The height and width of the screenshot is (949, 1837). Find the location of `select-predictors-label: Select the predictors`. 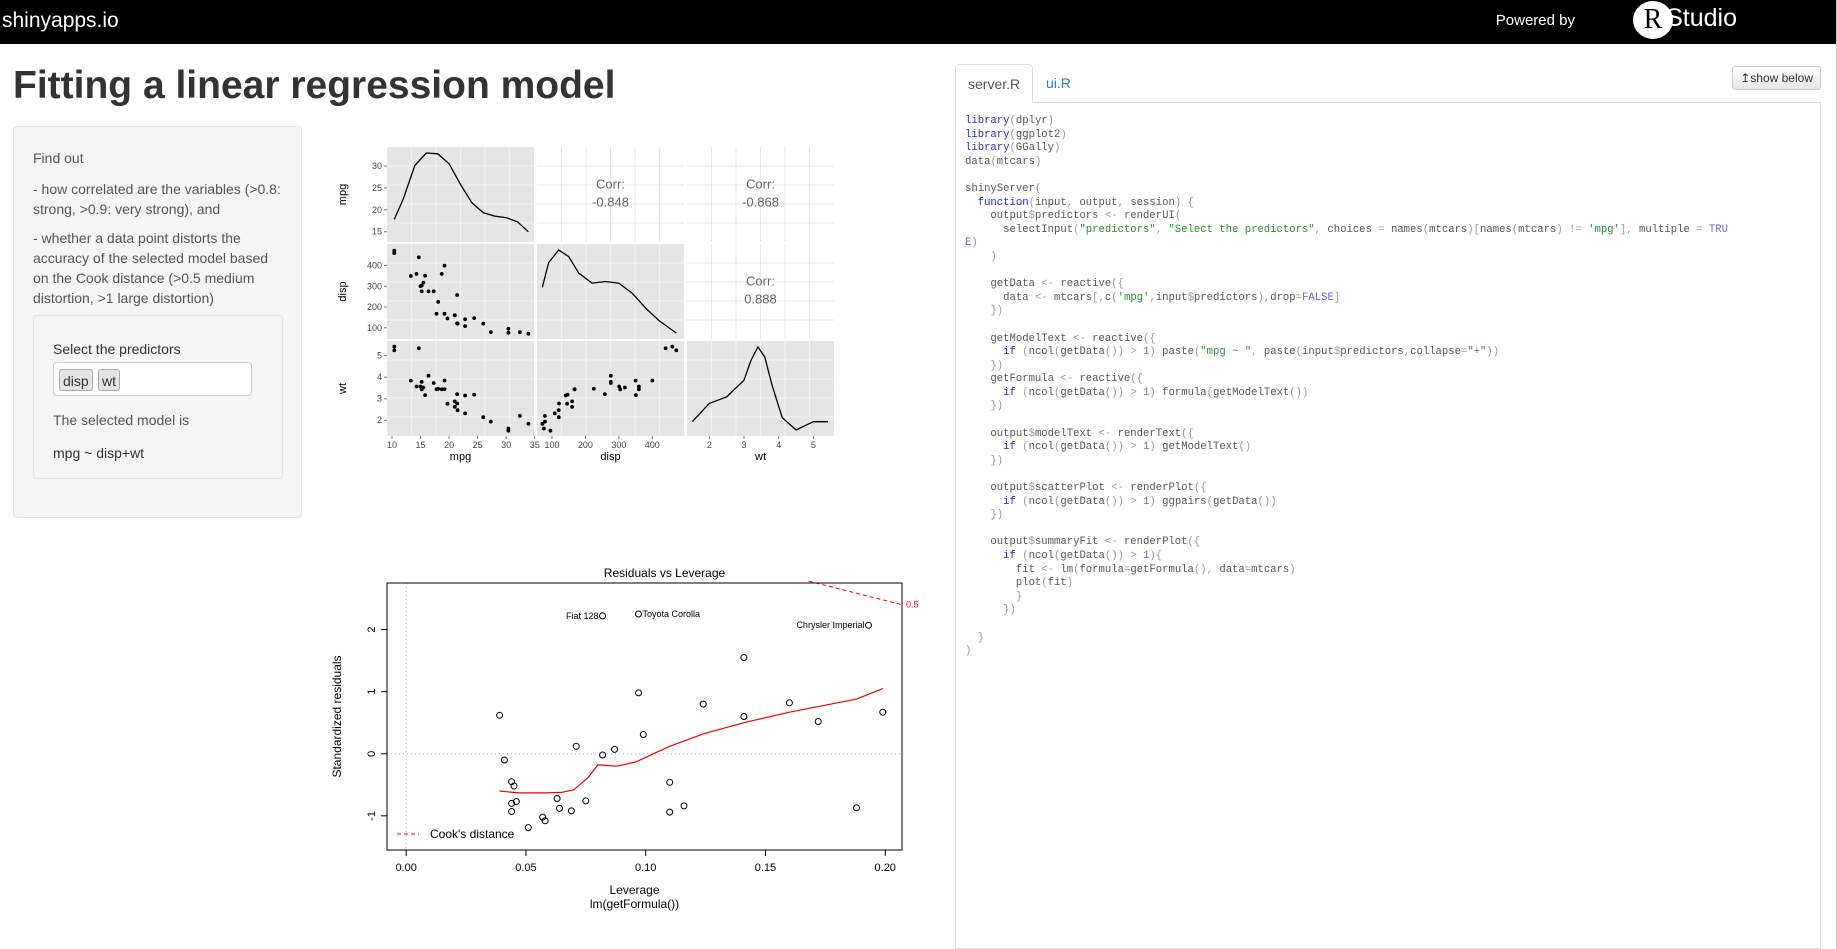

select-predictors-label: Select the predictors is located at coordinates (117, 349).